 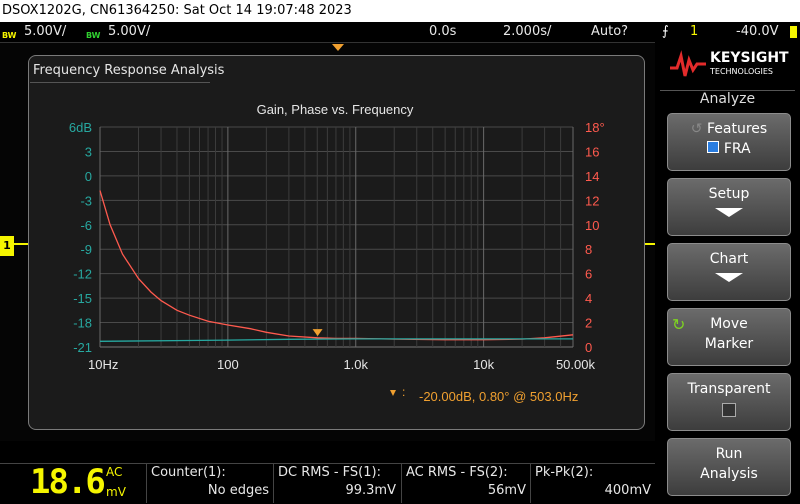 What do you see at coordinates (329, 472) in the screenshot?
I see `dc-rms-label: DC RMS - FS(1):` at bounding box center [329, 472].